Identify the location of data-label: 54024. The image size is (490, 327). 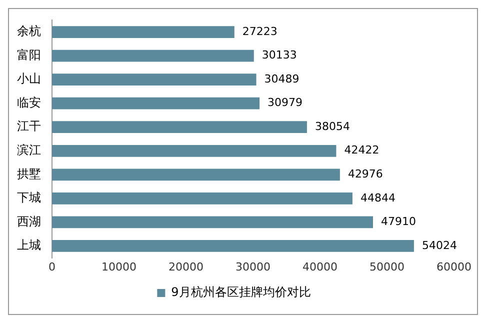
(439, 245).